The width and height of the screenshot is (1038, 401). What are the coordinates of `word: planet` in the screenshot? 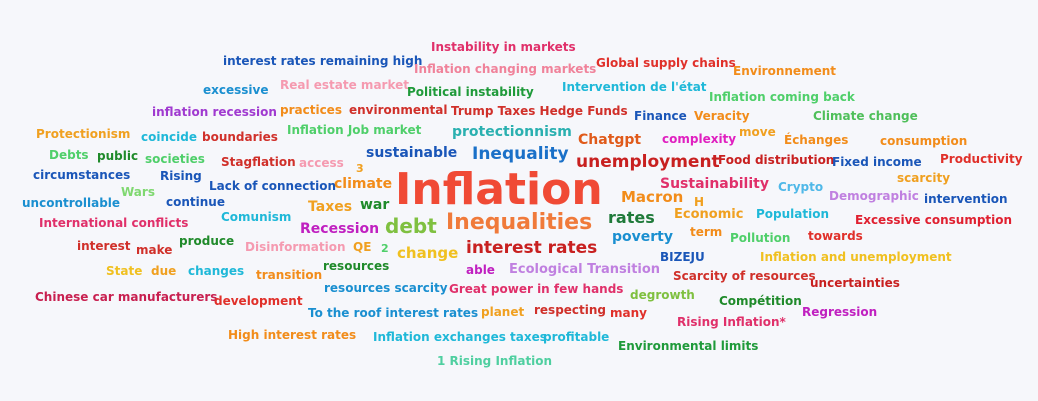 It's located at (503, 312).